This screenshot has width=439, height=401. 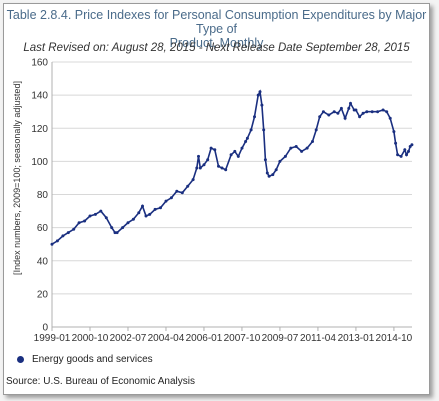 What do you see at coordinates (216, 43) in the screenshot?
I see `chart-title-line-2: Product, Monthly` at bounding box center [216, 43].